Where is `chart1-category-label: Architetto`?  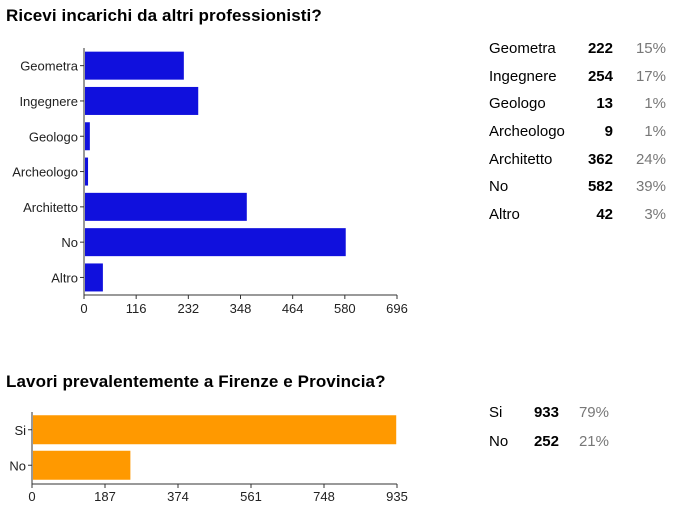 chart1-category-label: Architetto is located at coordinates (50, 207).